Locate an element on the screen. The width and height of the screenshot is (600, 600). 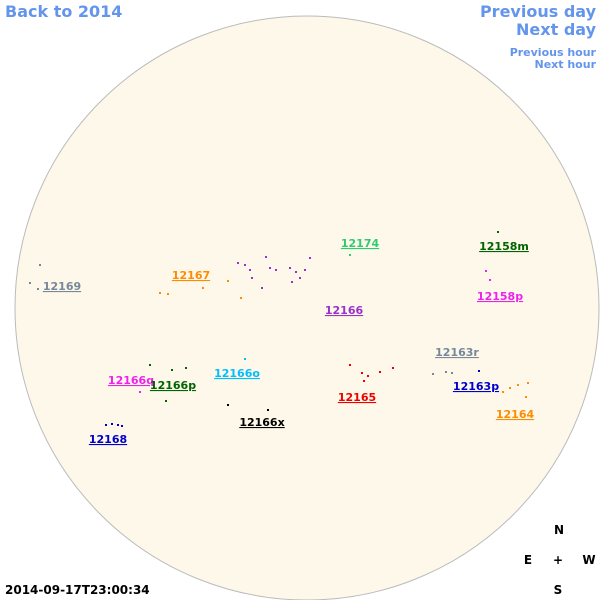
region-label: 12166x is located at coordinates (261, 422).